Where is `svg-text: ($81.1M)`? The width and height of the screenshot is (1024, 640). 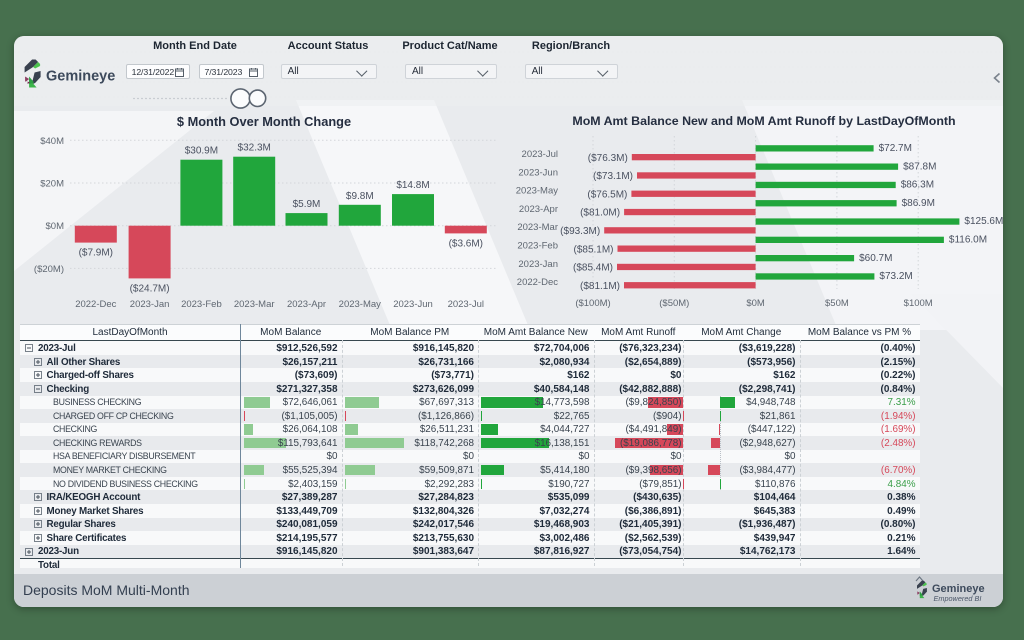
svg-text: ($81.1M) is located at coordinates (600, 286).